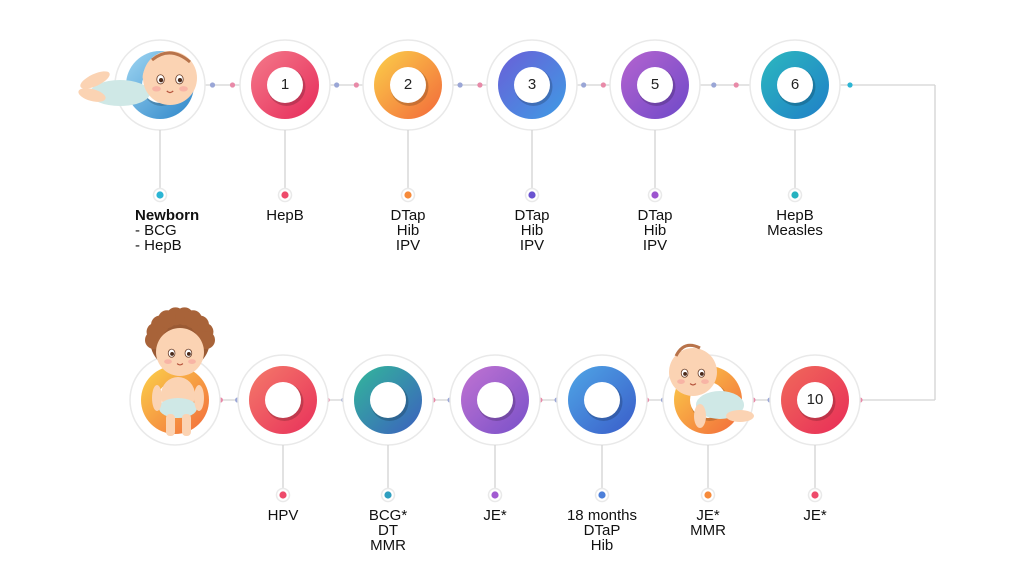  I want to click on timeline-node-m6, so click(795, 121).